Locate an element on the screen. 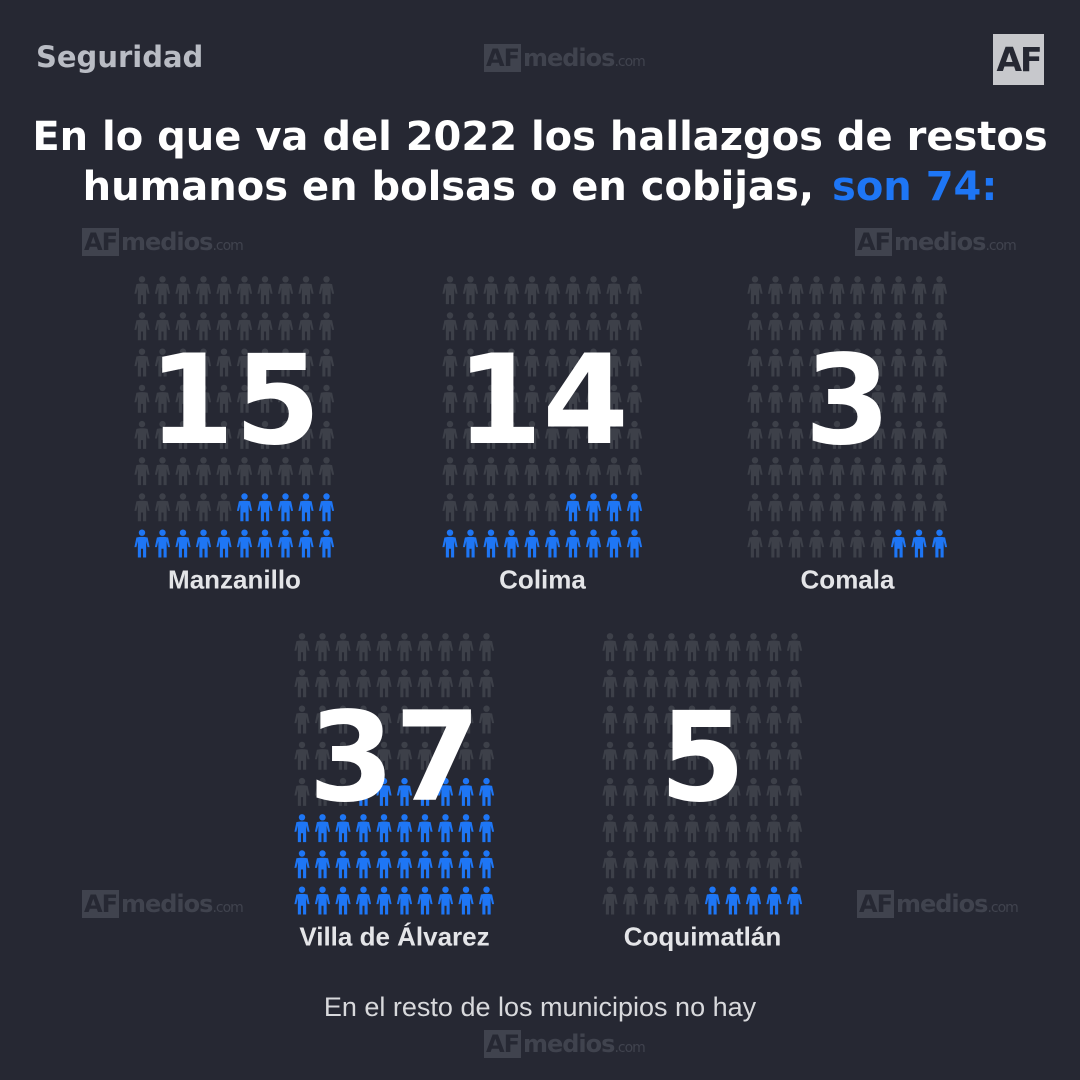  municipality-label: Colima is located at coordinates (542, 580).